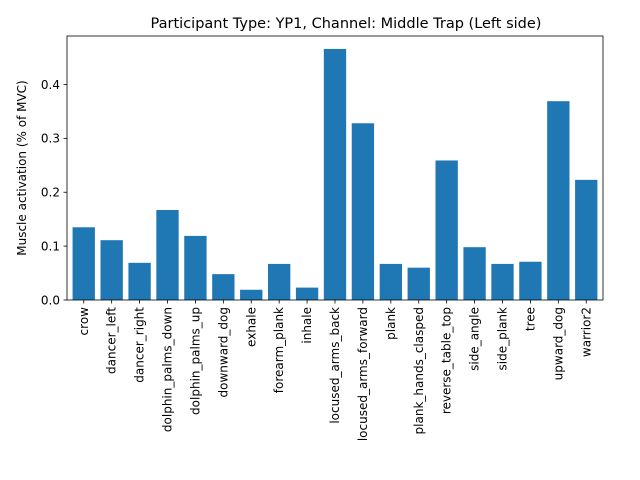  Describe the element at coordinates (307, 293) in the screenshot. I see `bar-inhale` at that location.